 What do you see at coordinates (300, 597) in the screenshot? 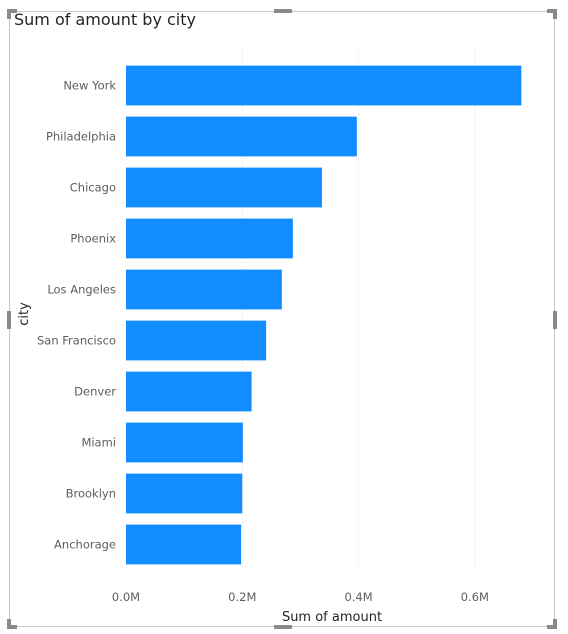
I see `x-tick-labels: 0.0M 0.2M 0.4M 0.6M` at bounding box center [300, 597].